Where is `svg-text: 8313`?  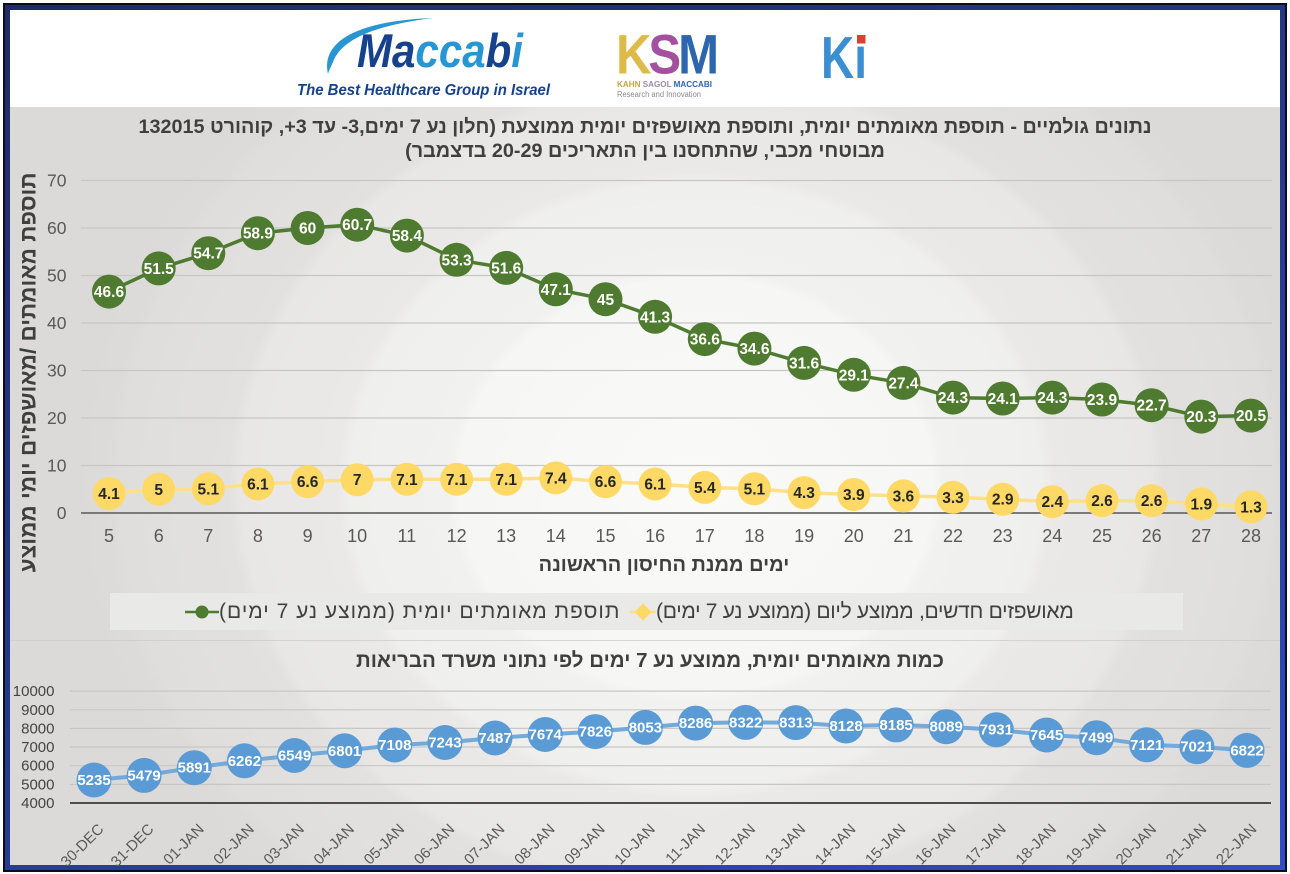 svg-text: 8313 is located at coordinates (795, 723).